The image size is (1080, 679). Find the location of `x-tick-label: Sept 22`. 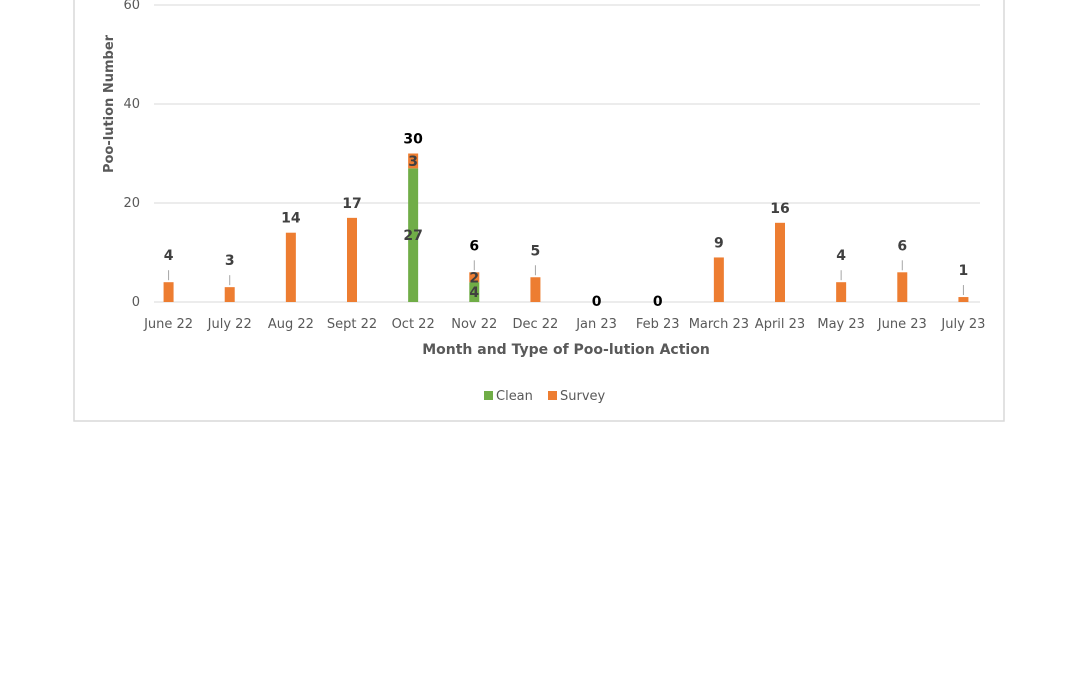

x-tick-label: Sept 22 is located at coordinates (352, 324).